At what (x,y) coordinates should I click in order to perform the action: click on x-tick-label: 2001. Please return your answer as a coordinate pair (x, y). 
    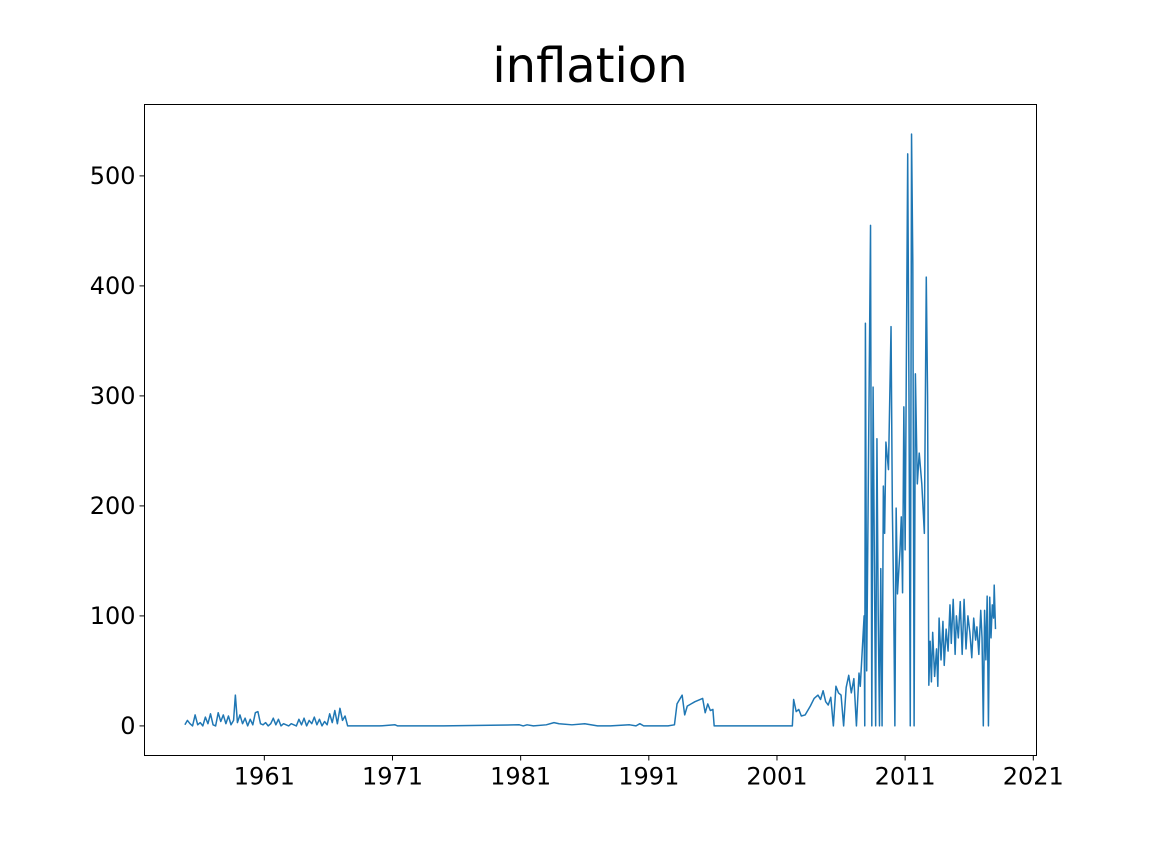
    Looking at the image, I should click on (776, 777).